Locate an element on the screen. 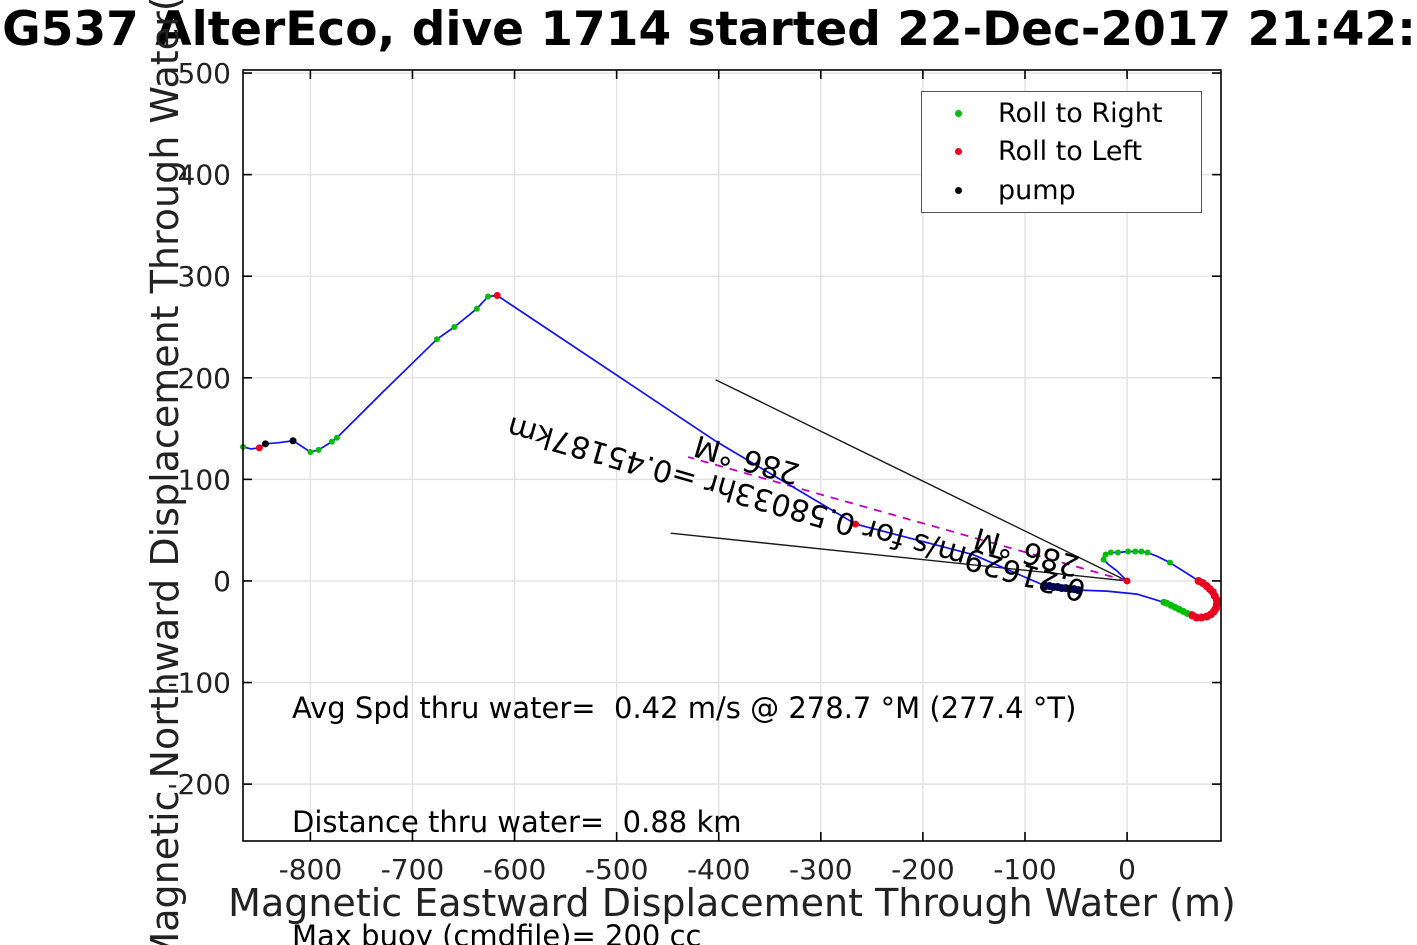 This screenshot has width=1417, height=945. y-tick-label: 0 is located at coordinates (222, 581).